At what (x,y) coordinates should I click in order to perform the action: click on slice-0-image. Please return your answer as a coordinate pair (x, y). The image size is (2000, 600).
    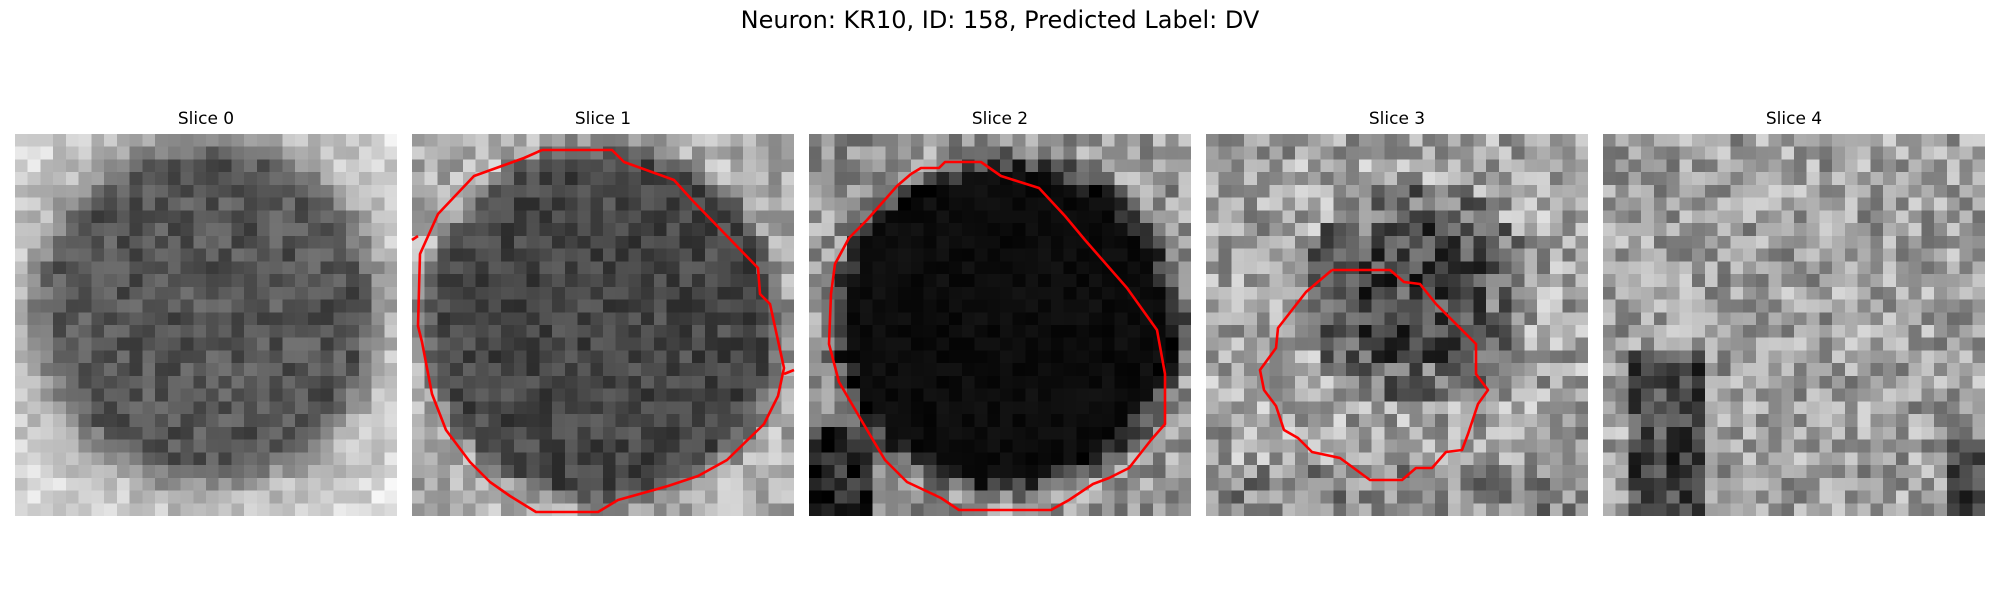
    Looking at the image, I should click on (206, 325).